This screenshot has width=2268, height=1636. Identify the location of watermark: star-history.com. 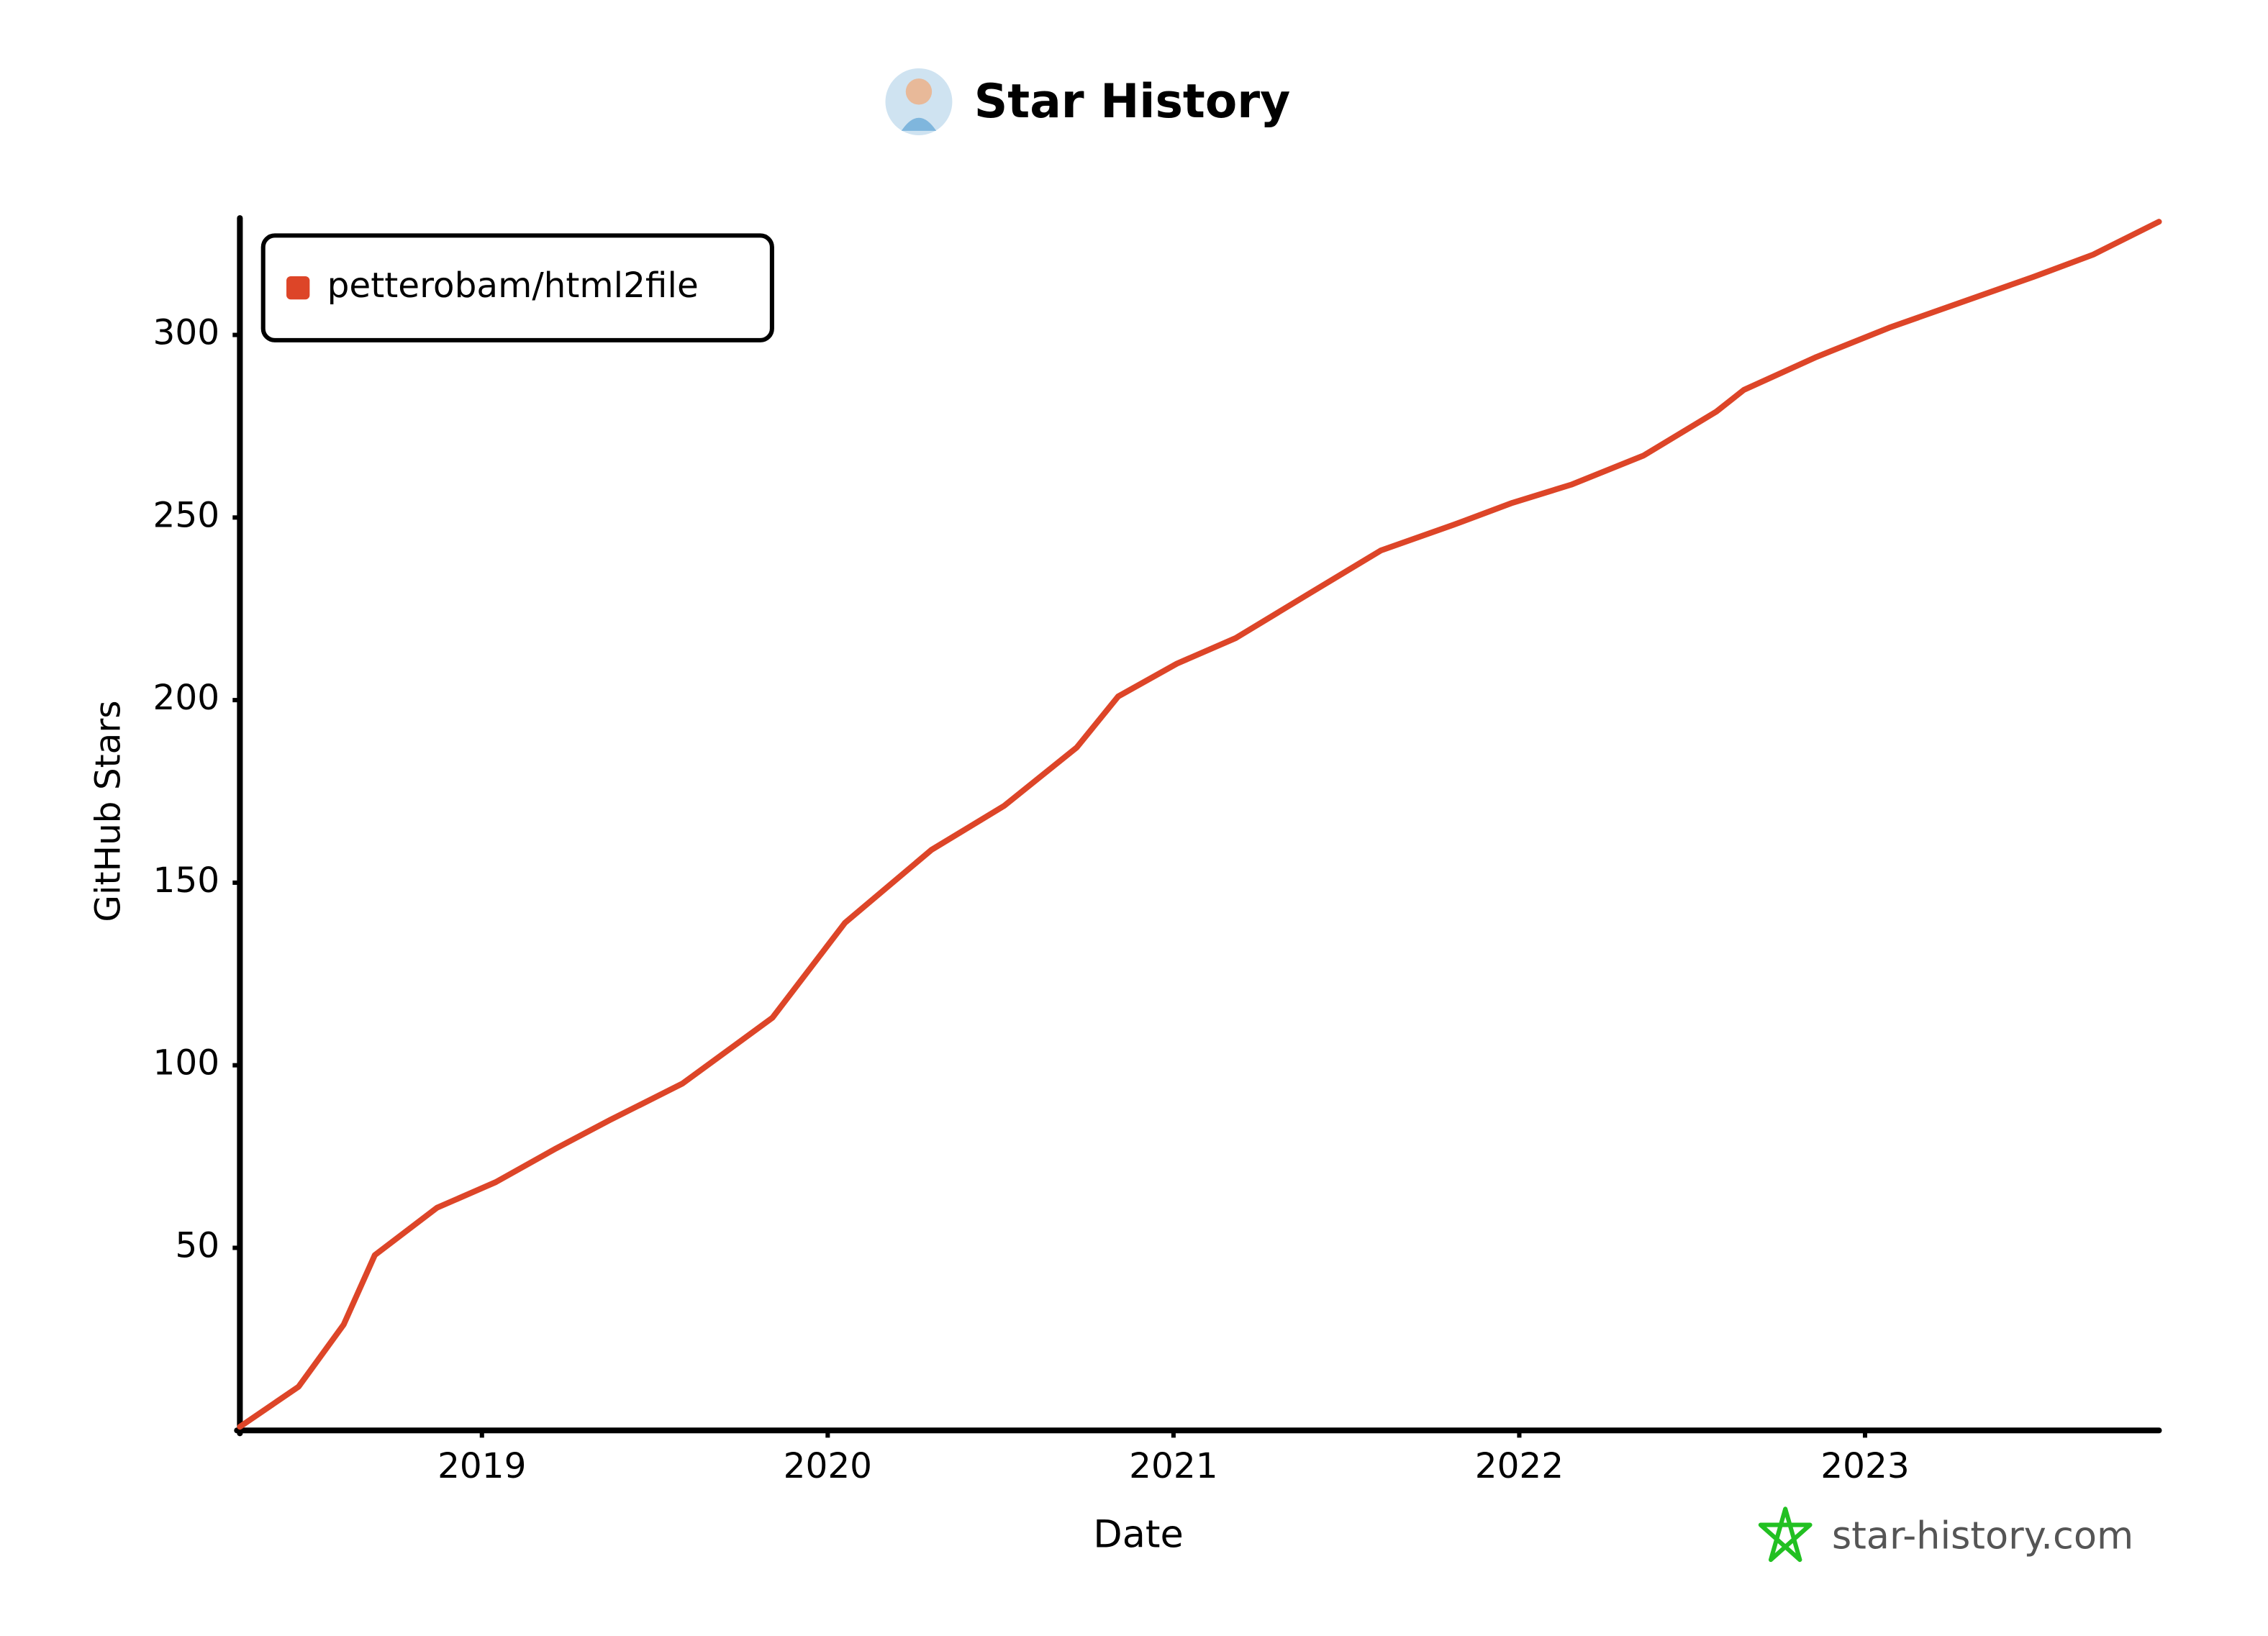
(1945, 1535).